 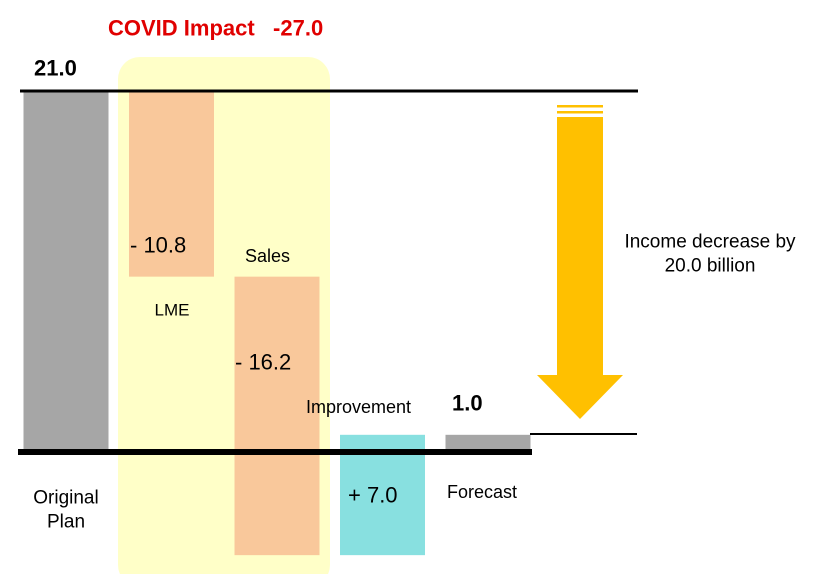 I want to click on value-label: + 7.0, so click(x=373, y=495).